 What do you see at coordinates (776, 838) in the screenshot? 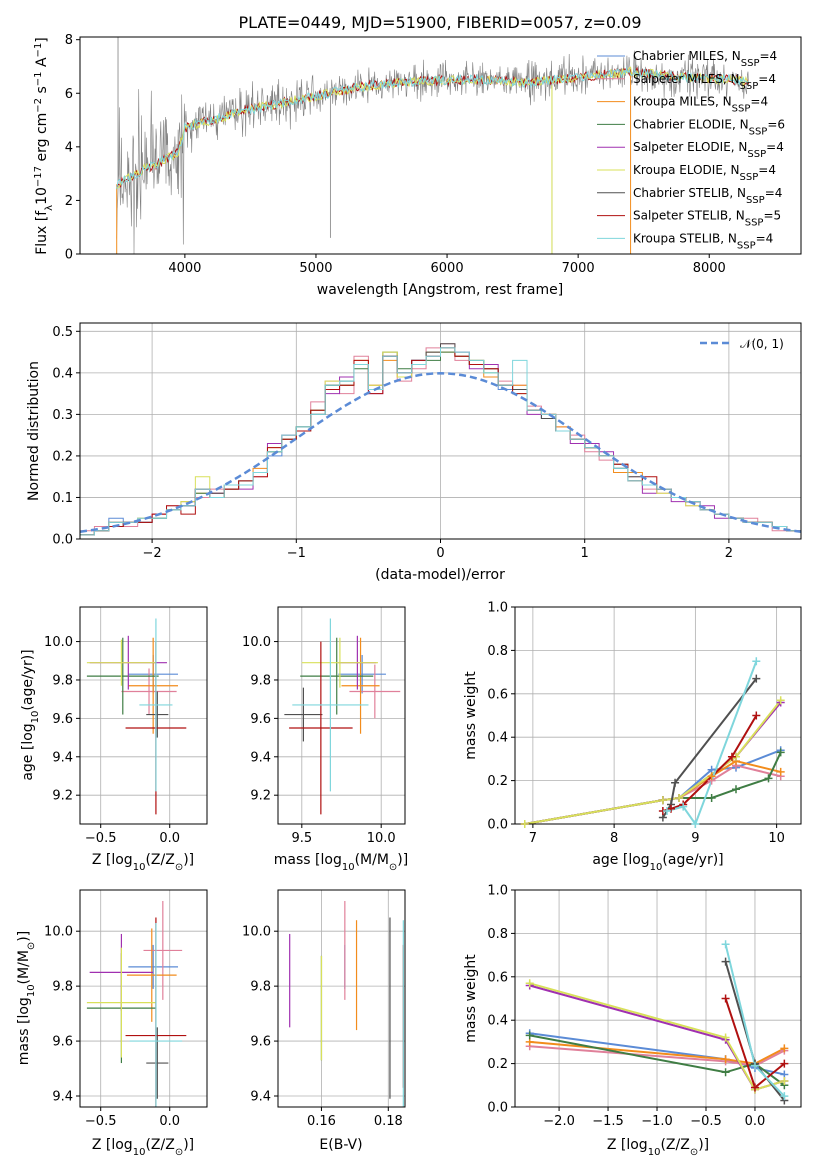
I see `x-tick-label: 10` at bounding box center [776, 838].